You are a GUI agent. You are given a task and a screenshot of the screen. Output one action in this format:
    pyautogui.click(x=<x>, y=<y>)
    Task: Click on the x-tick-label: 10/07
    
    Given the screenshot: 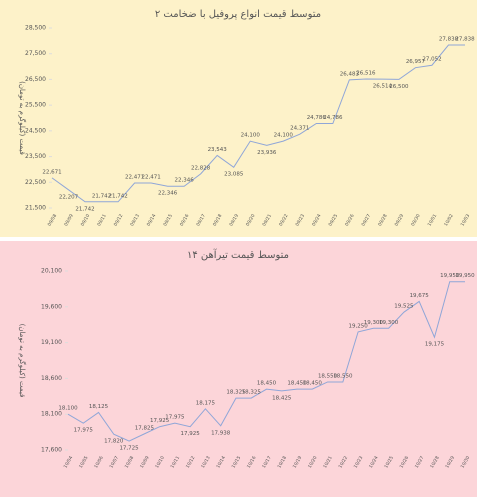 What is the action you would take?
    pyautogui.click(x=114, y=462)
    